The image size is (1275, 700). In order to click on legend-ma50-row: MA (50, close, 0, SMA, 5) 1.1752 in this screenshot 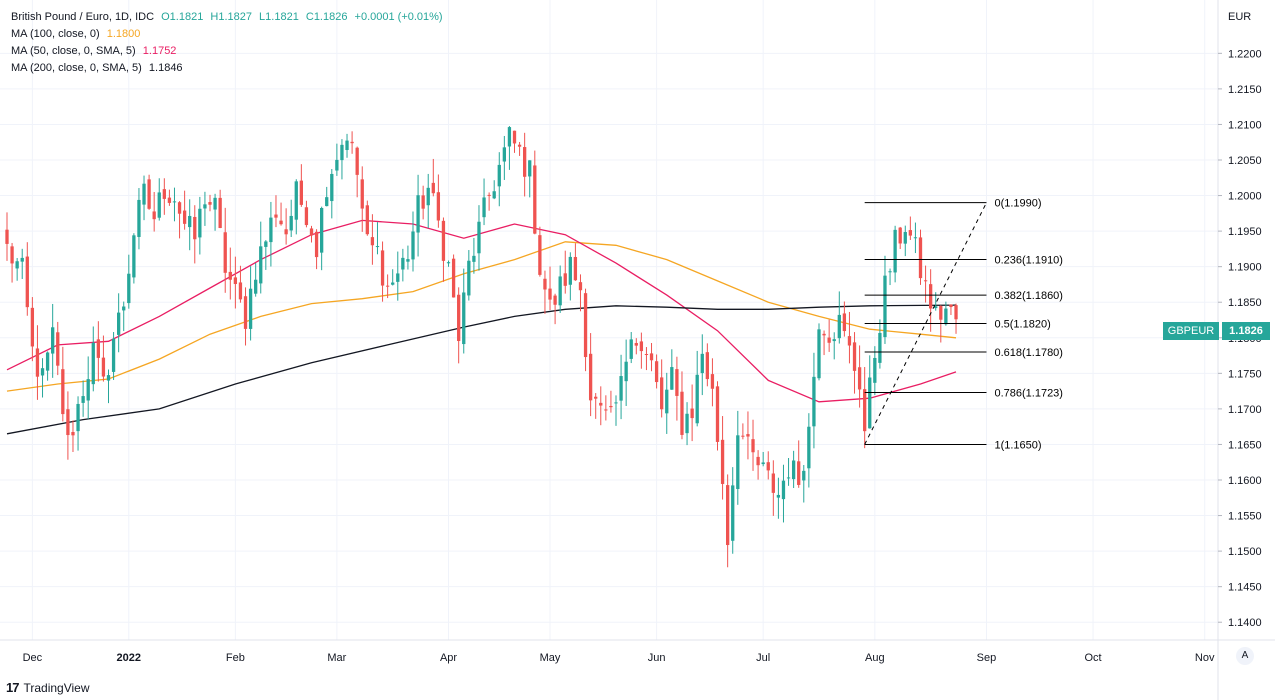, I will do `click(227, 51)`.